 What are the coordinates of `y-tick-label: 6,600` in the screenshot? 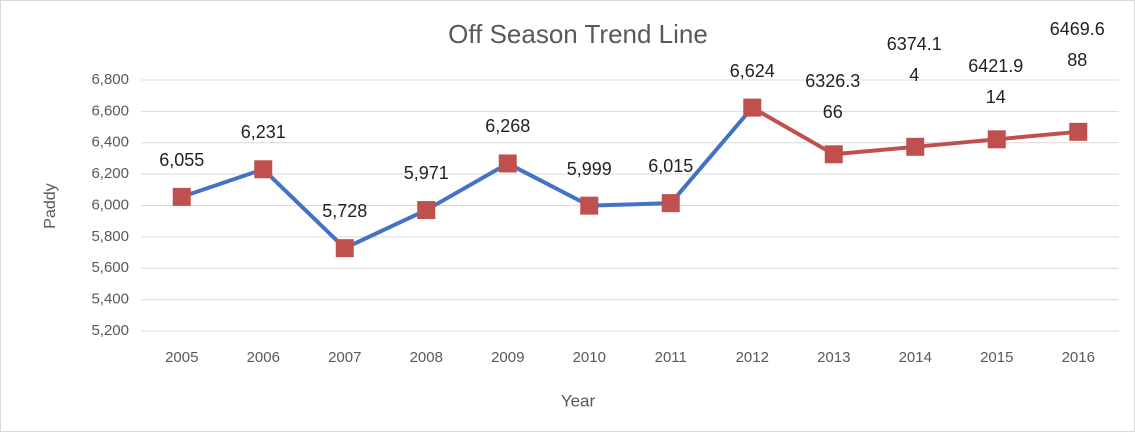 It's located at (110, 110).